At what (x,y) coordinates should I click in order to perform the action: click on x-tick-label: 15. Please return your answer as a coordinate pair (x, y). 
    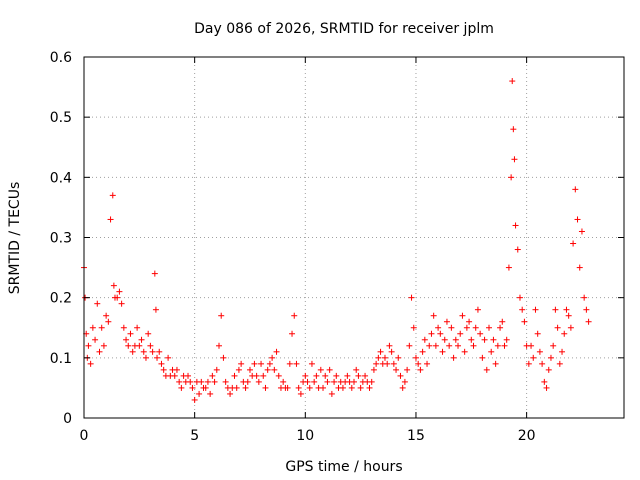
    Looking at the image, I should click on (416, 436).